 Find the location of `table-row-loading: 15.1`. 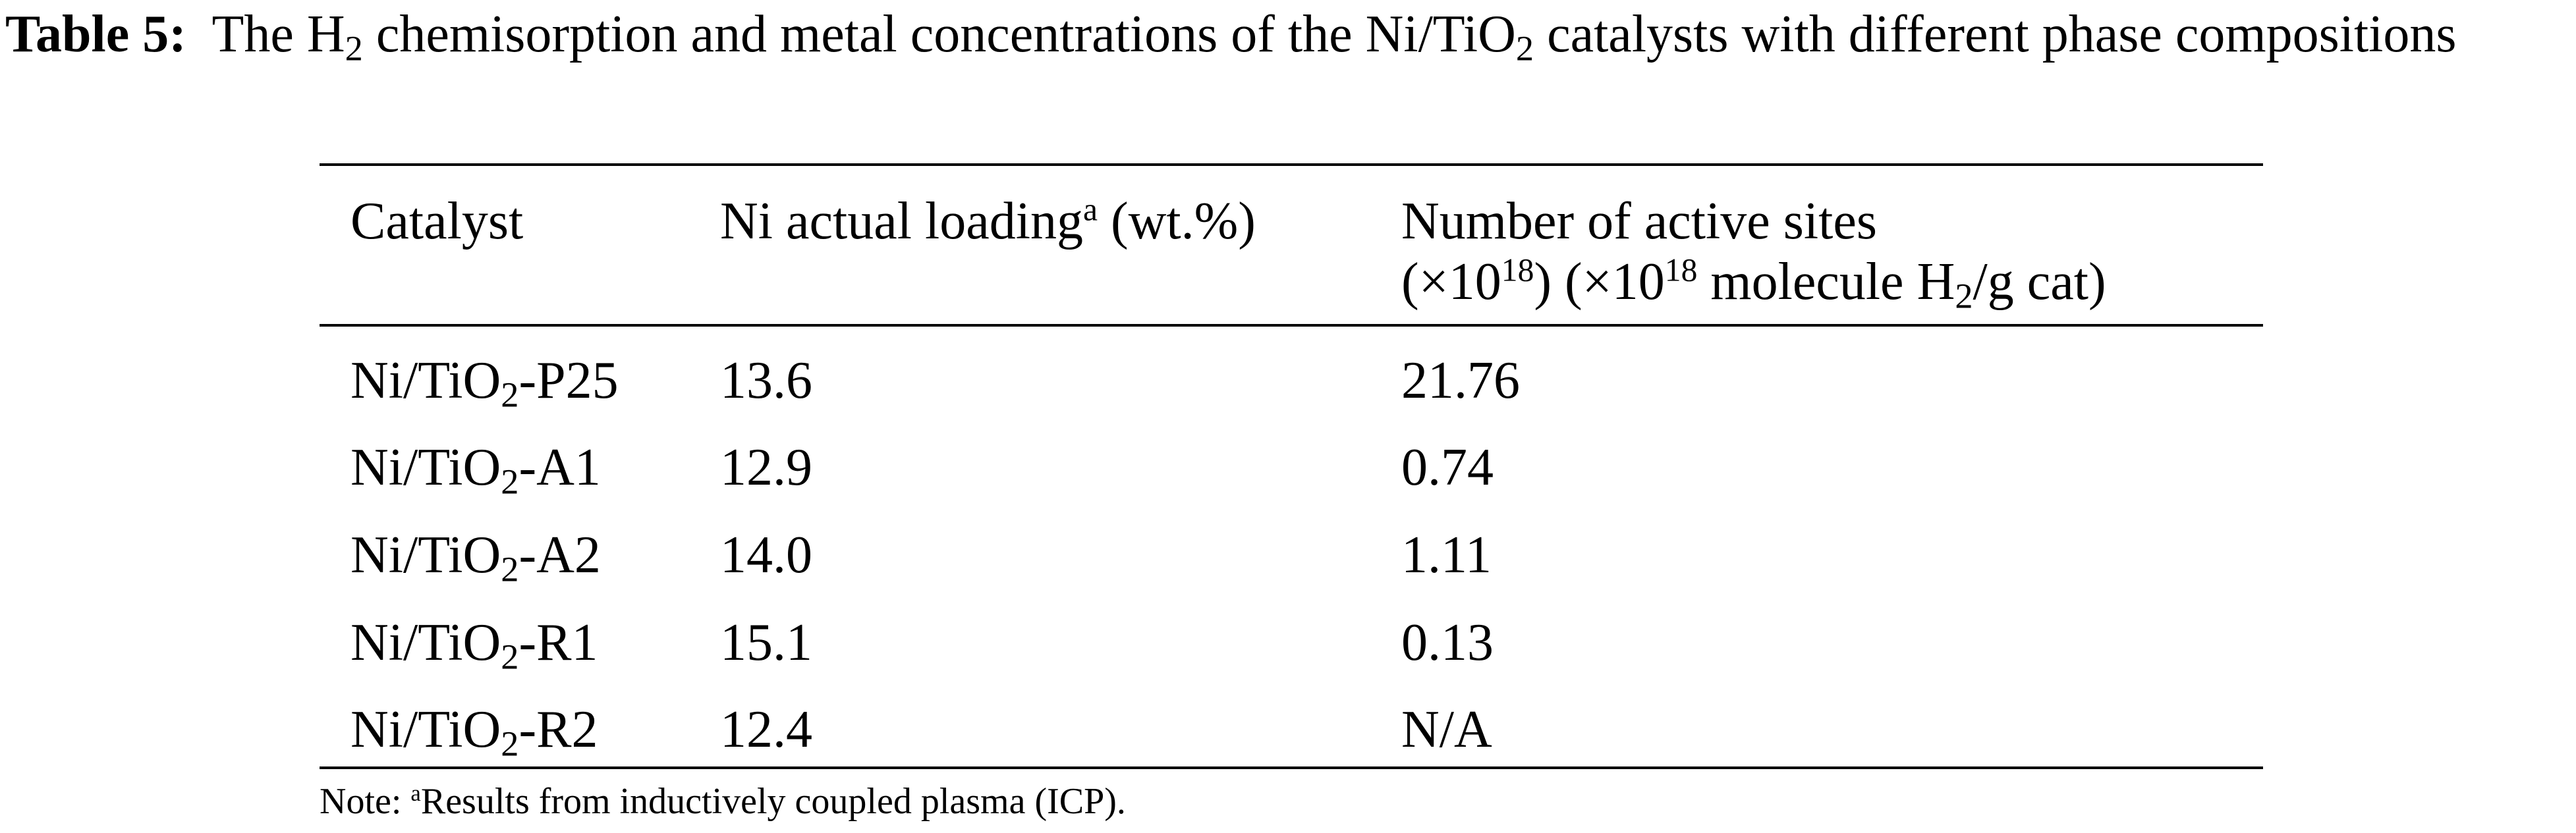

table-row-loading: 15.1 is located at coordinates (766, 643).